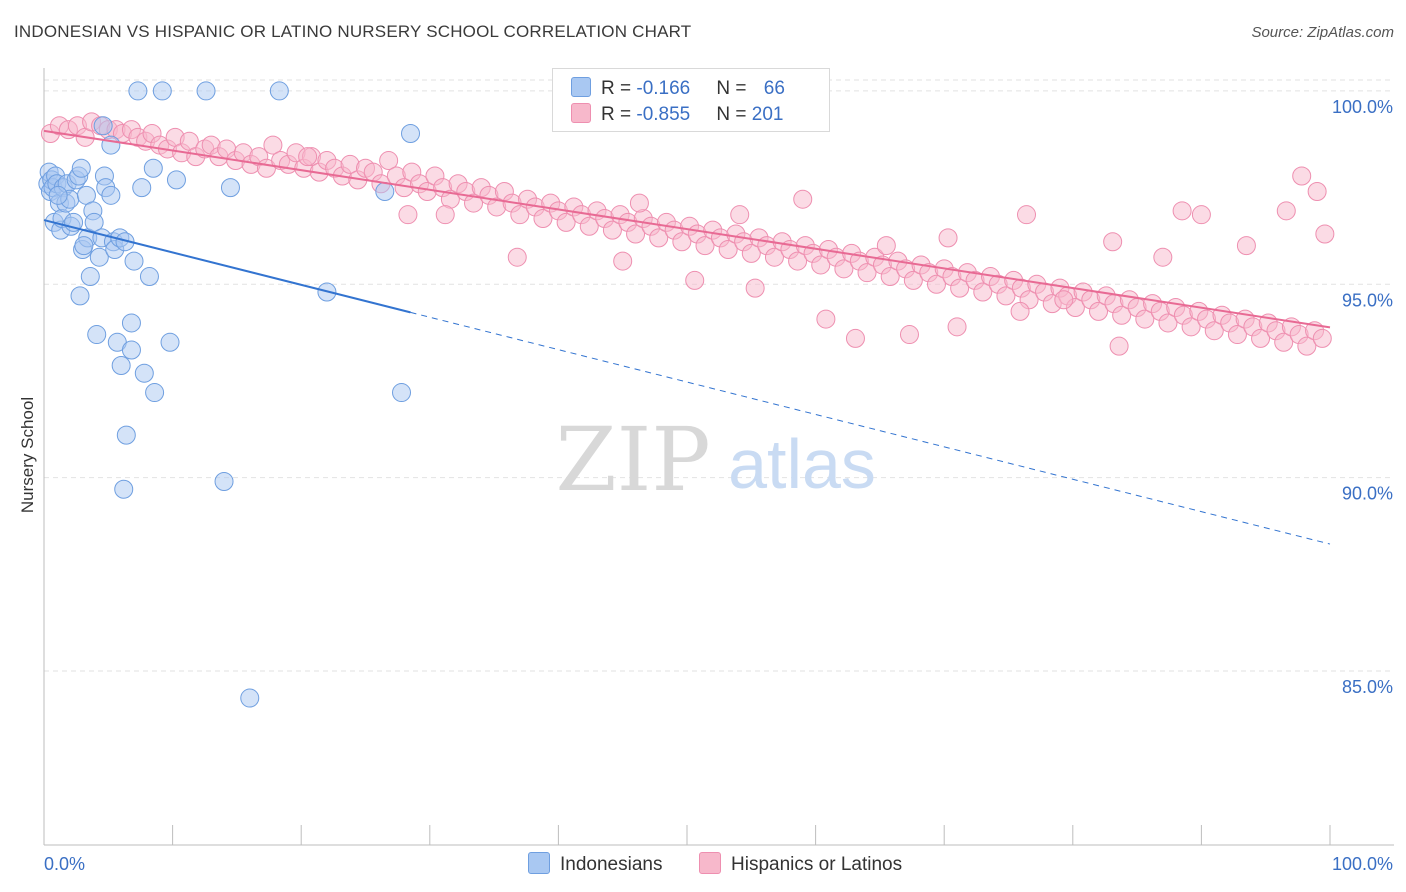 Image resolution: width=1406 pixels, height=892 pixels. What do you see at coordinates (227, 266) in the screenshot?
I see `indonesians-trend-line` at bounding box center [227, 266].